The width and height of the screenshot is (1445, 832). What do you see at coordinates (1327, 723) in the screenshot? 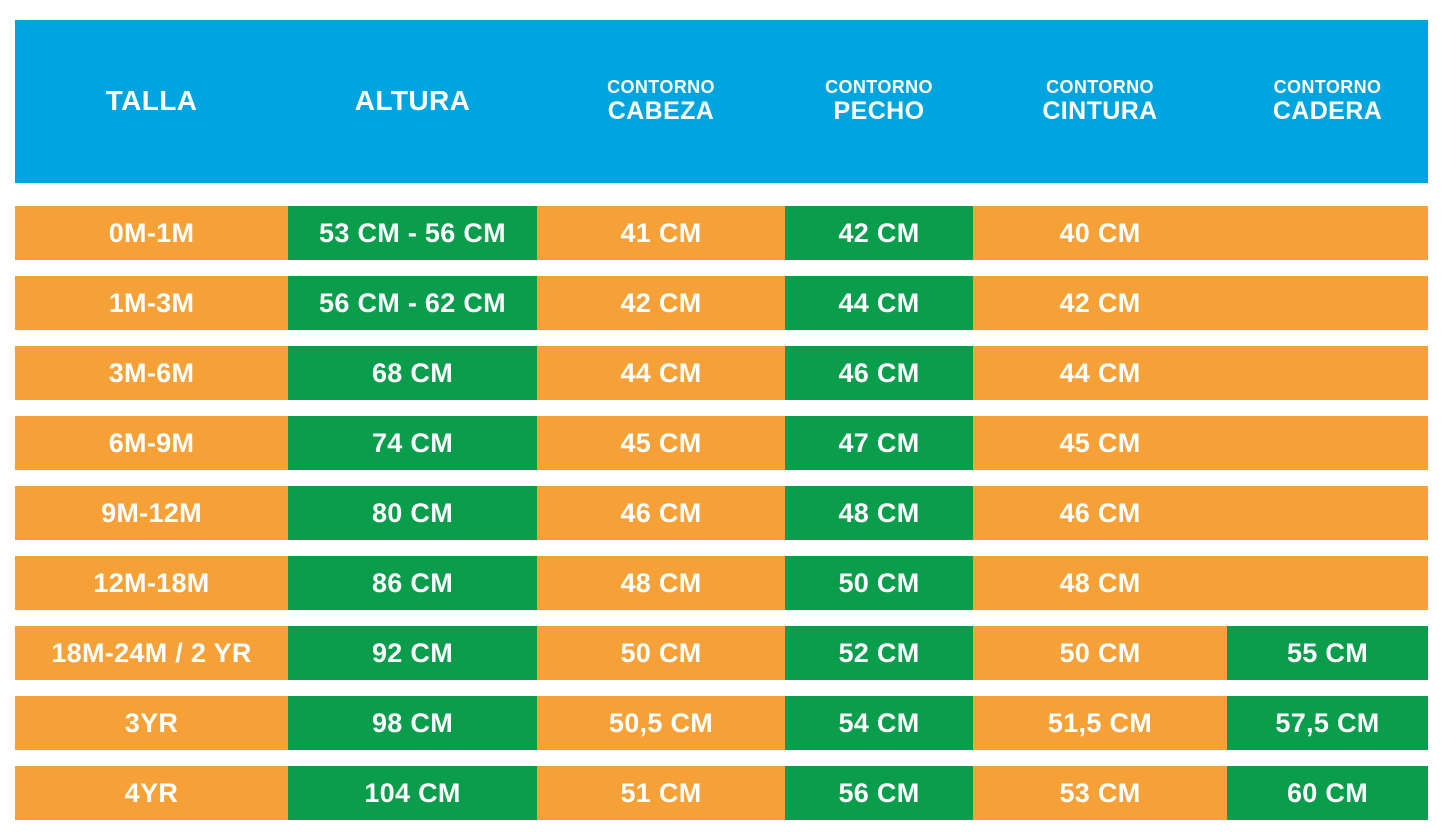
I see `cell-cadera: 57,5 CM` at bounding box center [1327, 723].